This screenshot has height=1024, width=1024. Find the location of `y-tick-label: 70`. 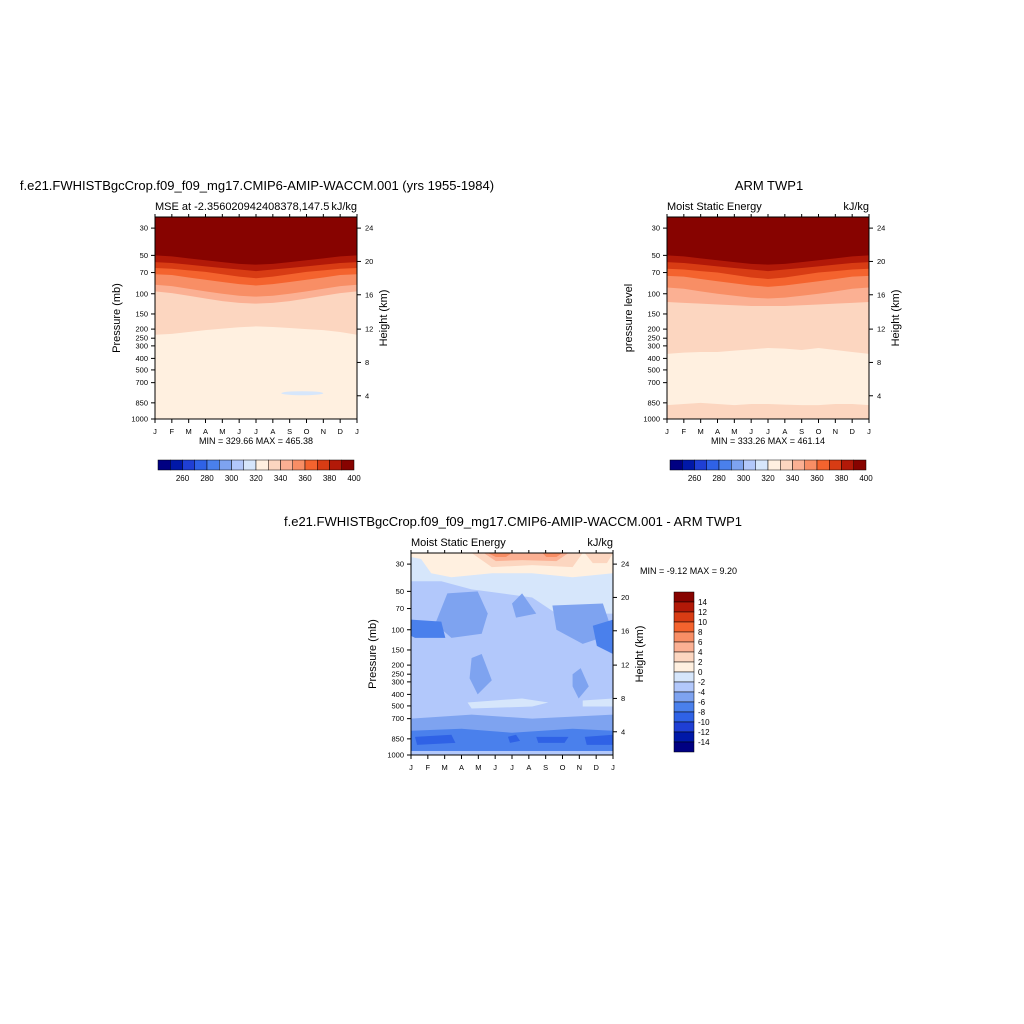

y-tick-label: 70 is located at coordinates (400, 608).